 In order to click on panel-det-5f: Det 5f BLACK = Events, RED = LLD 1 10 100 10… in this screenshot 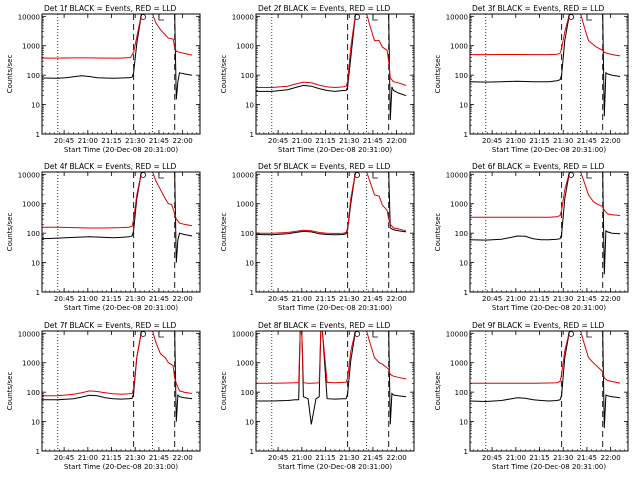, I will do `click(317, 237)`.